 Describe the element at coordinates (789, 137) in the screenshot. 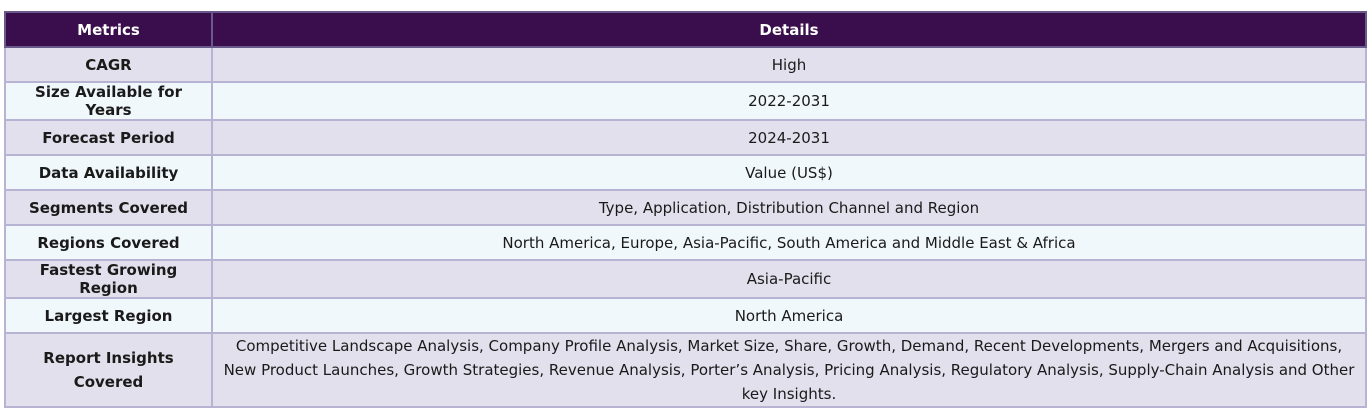

I see `detail-cell: 2024-2031` at that location.